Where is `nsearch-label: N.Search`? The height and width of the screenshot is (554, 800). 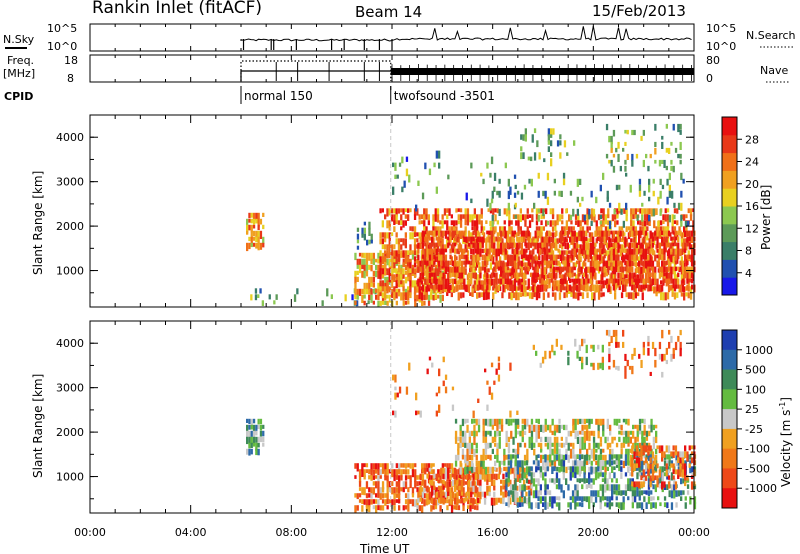
nsearch-label: N.Search is located at coordinates (771, 35).